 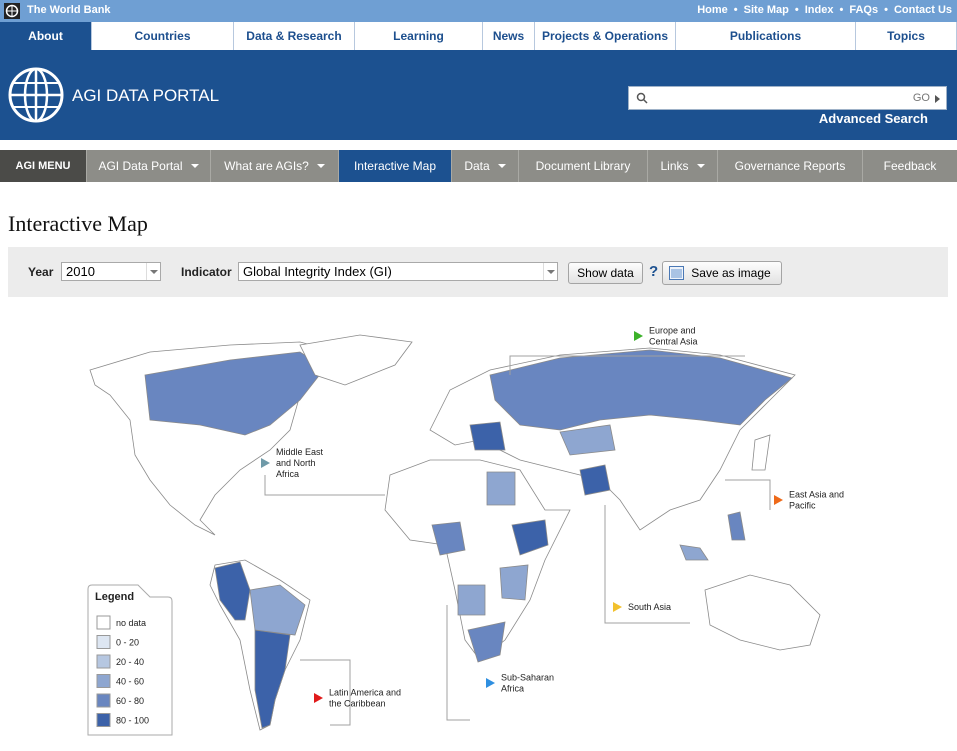 What do you see at coordinates (130, 682) in the screenshot?
I see `legend-label: 40 - 60` at bounding box center [130, 682].